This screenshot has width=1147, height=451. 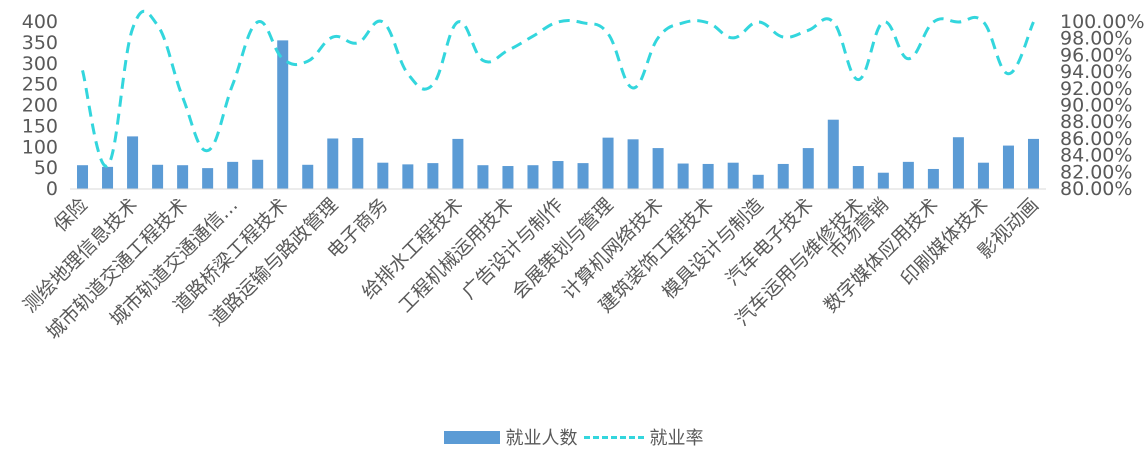 I want to click on right-tick-label: 86.00%, so click(x=1096, y=139).